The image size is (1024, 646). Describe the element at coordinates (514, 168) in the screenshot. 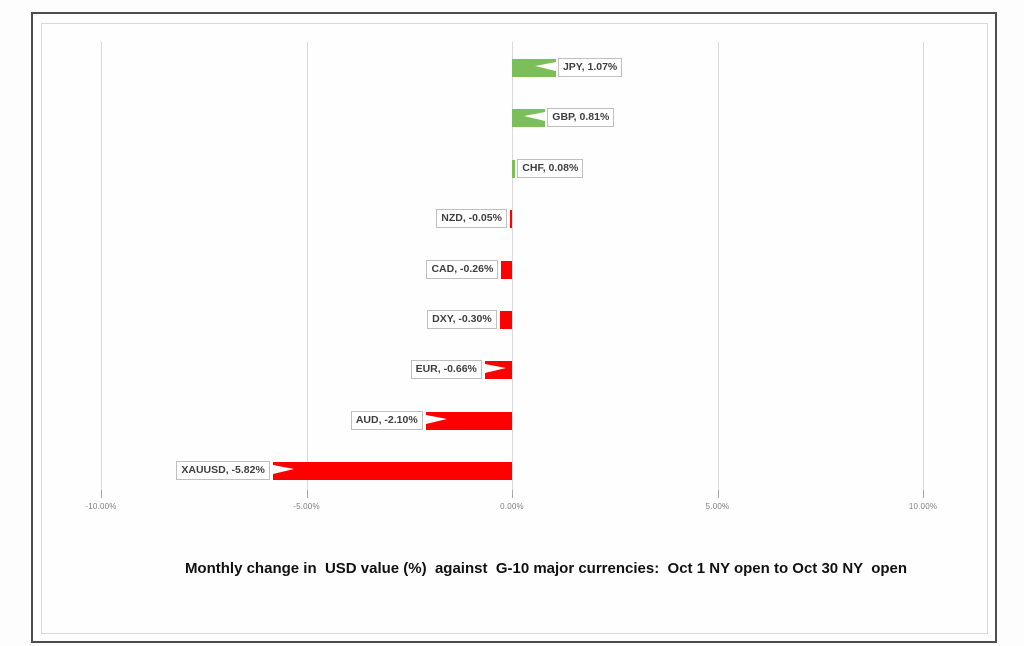

I see `bar-CHF` at that location.